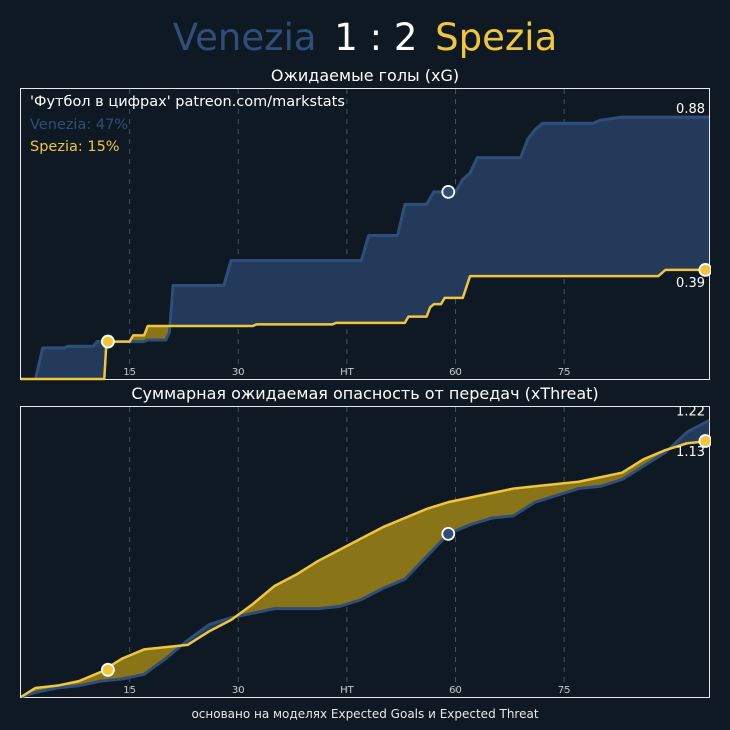 This screenshot has height=730, width=730. What do you see at coordinates (376, 37) in the screenshot?
I see `match-score: 1 : 2` at bounding box center [376, 37].